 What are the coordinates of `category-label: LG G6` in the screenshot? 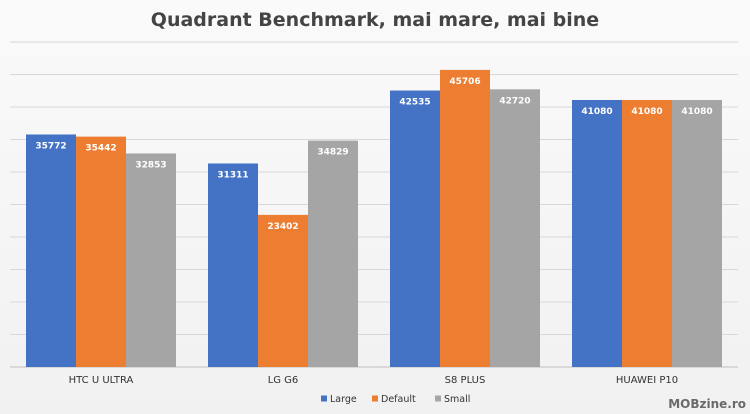 It's located at (283, 380).